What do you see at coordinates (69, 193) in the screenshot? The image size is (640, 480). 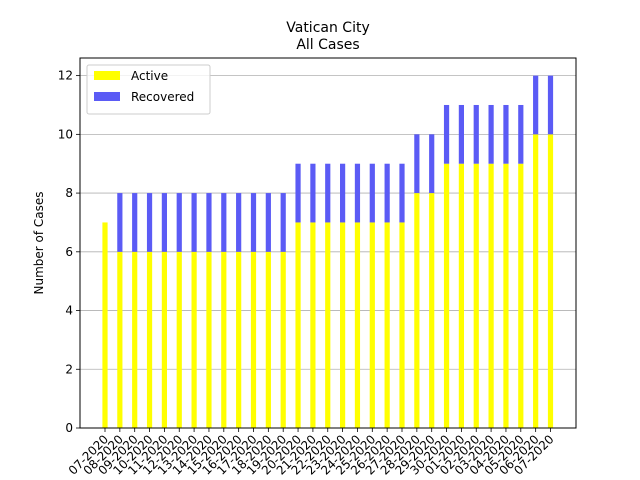 I see `y-tick-label: 8` at bounding box center [69, 193].